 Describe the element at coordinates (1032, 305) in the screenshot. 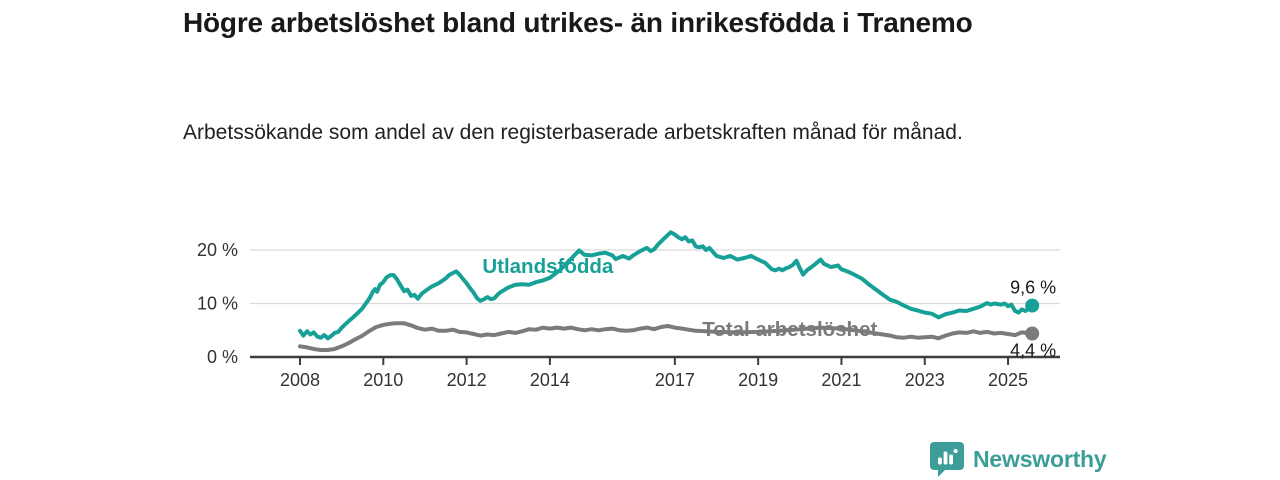

I see `end-dot-utlandsfodda` at that location.